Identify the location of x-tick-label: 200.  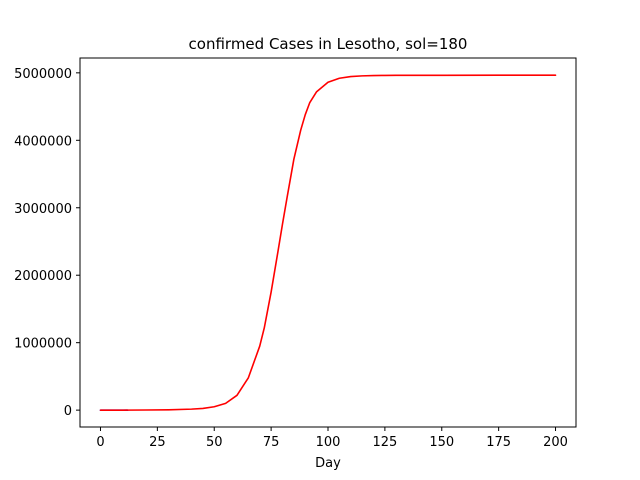
(555, 442).